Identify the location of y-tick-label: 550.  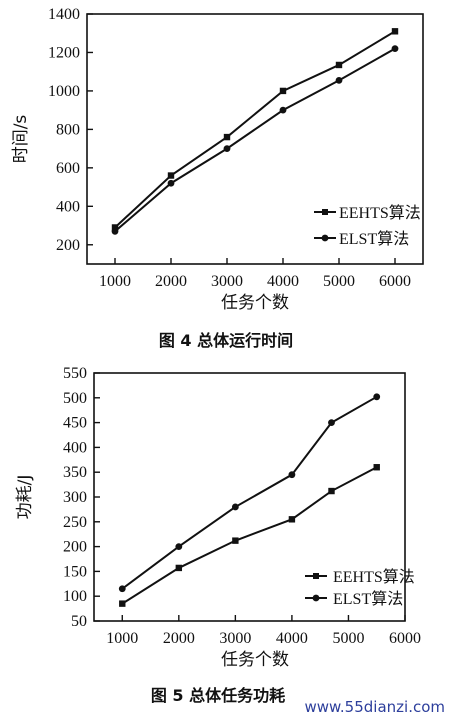
(75, 373).